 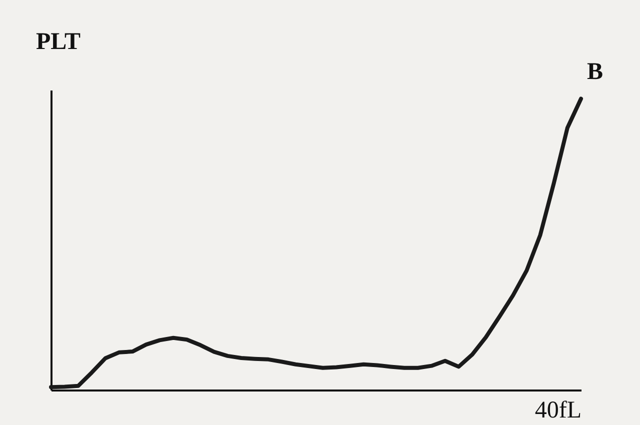 I want to click on x-axis-title: 40fL, so click(x=558, y=411).